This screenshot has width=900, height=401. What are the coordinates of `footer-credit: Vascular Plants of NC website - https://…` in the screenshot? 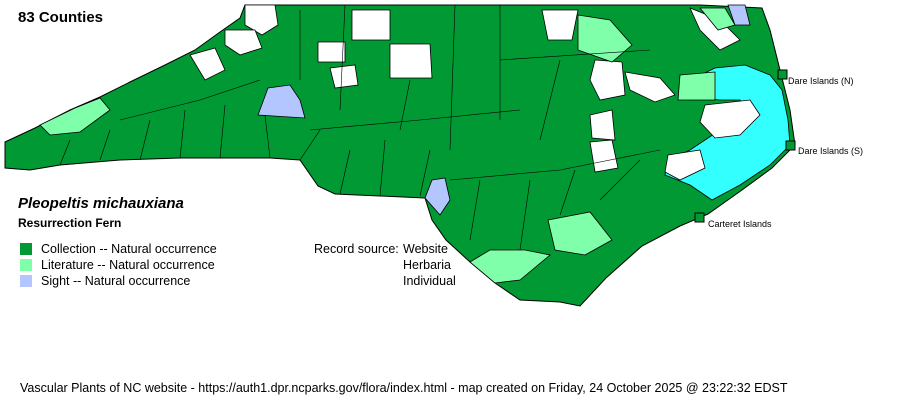 It's located at (404, 388).